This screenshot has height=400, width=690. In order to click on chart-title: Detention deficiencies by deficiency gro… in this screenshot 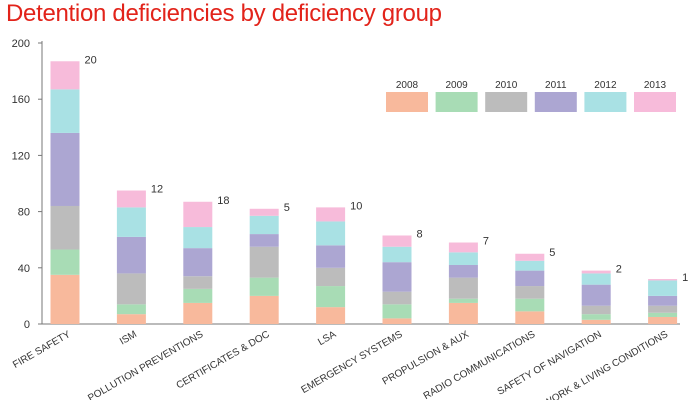, I will do `click(224, 13)`.